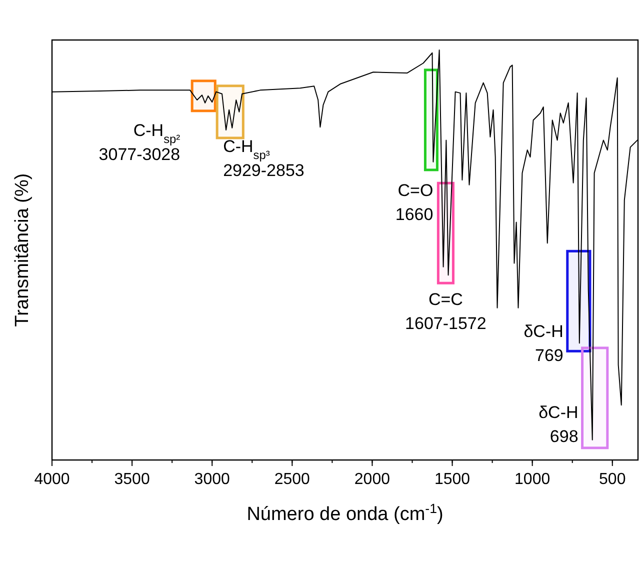 Image resolution: width=640 pixels, height=563 pixels. What do you see at coordinates (132, 479) in the screenshot?
I see `x-tick-label: 3500` at bounding box center [132, 479].